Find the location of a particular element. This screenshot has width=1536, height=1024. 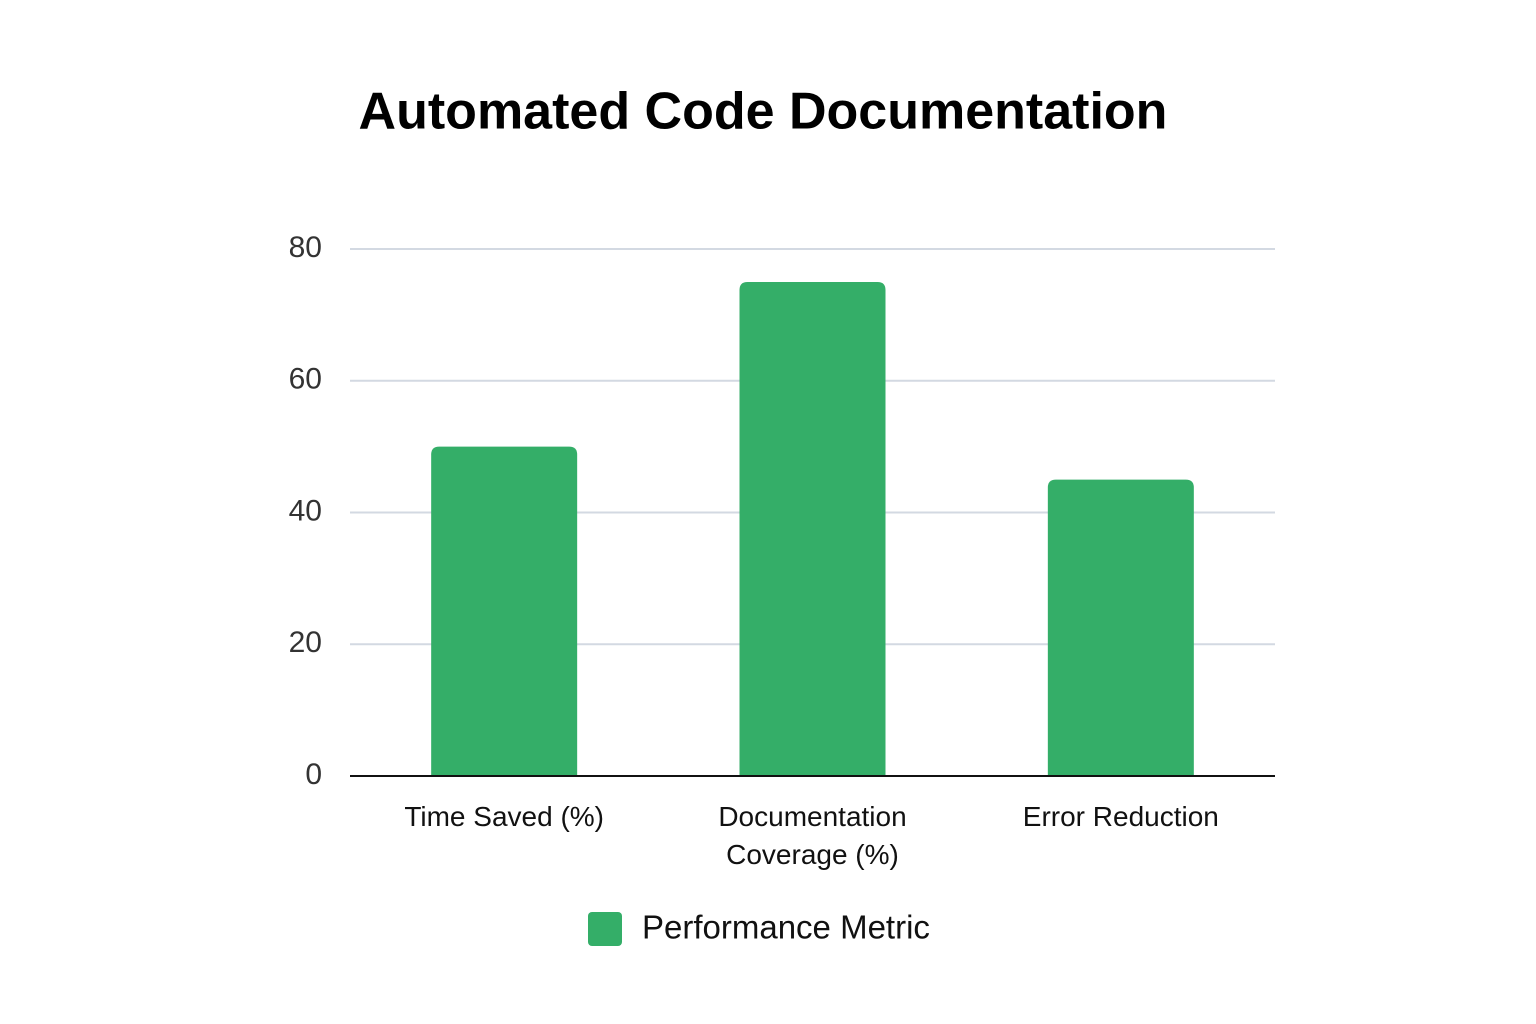

y-tick-label: 80 is located at coordinates (305, 247).